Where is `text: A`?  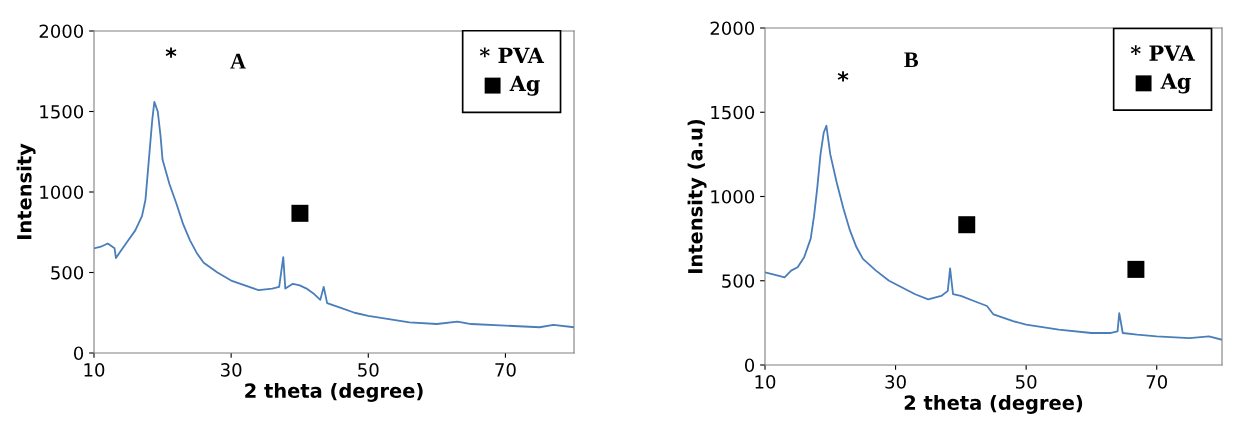
text: A is located at coordinates (238, 61).